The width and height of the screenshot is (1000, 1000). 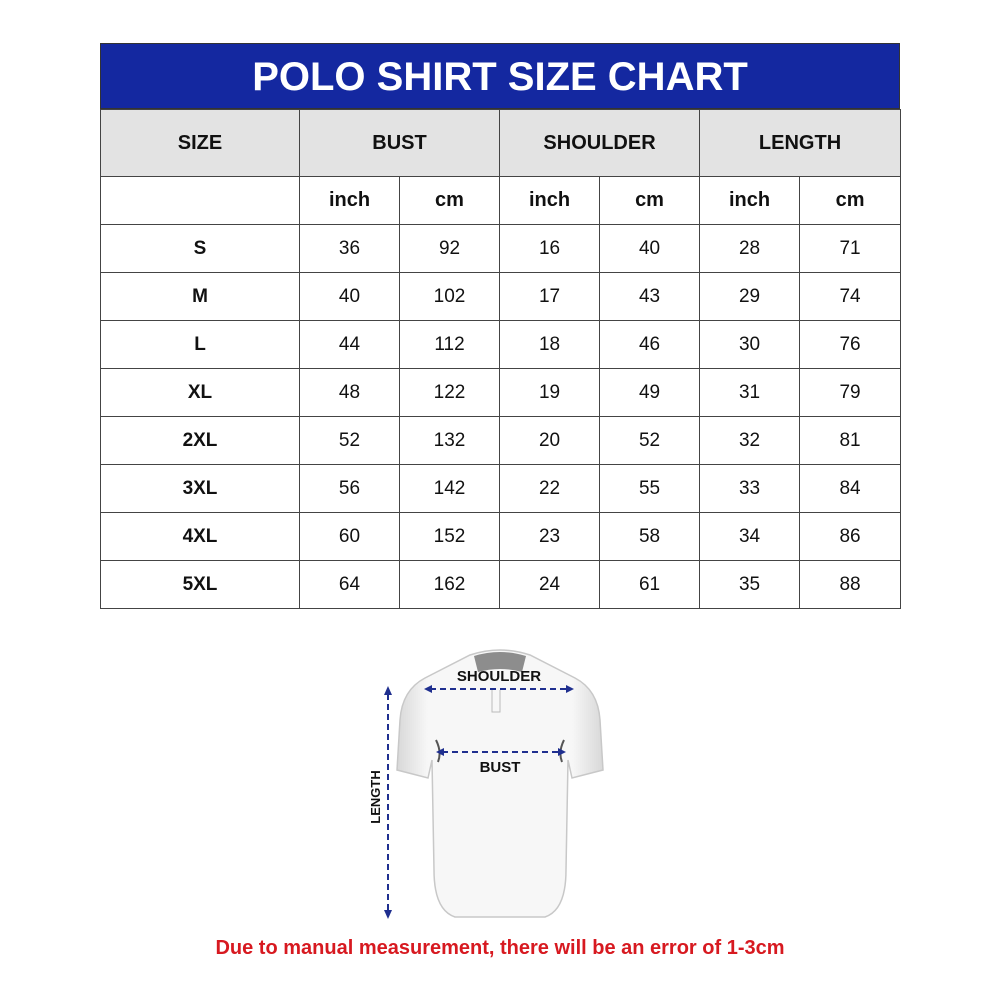 What do you see at coordinates (200, 536) in the screenshot?
I see `size-cell: 4XL` at bounding box center [200, 536].